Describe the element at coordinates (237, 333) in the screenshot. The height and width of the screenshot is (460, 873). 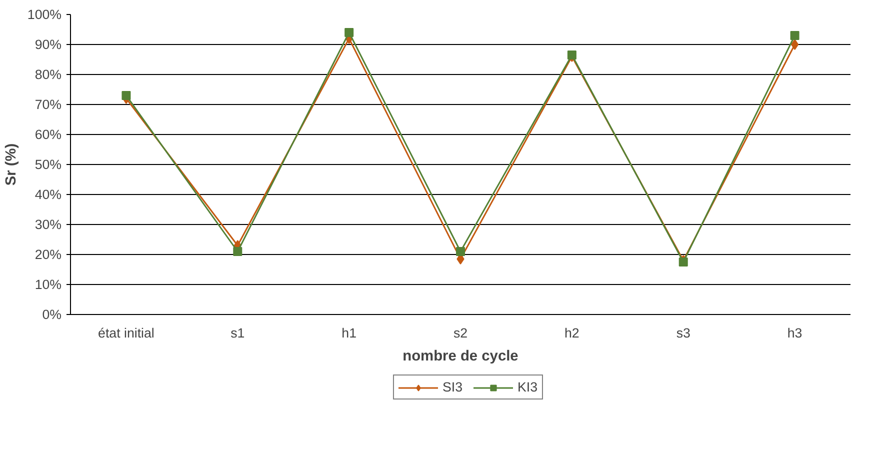
I see `x-tick-label: s1` at that location.